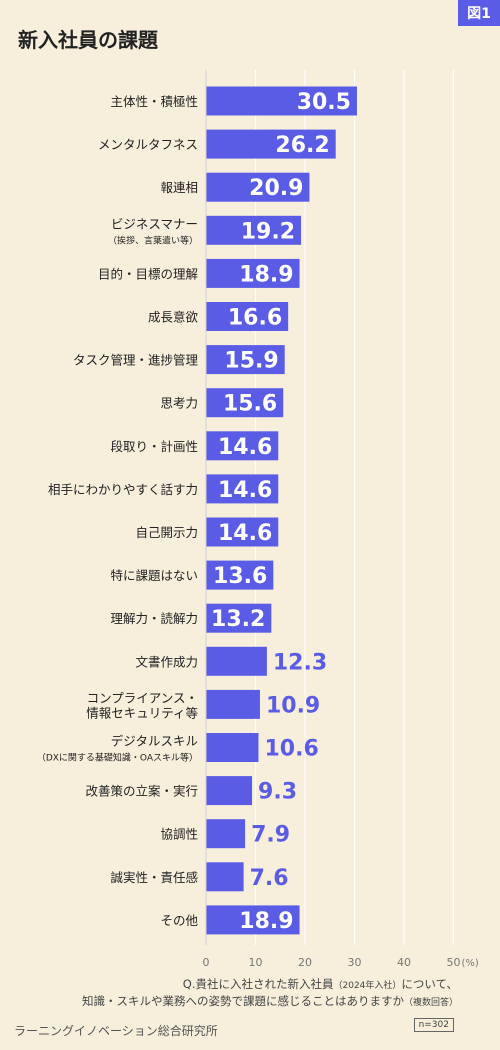  What do you see at coordinates (293, 705) in the screenshot?
I see `bar-value-label: 10.9` at bounding box center [293, 705].